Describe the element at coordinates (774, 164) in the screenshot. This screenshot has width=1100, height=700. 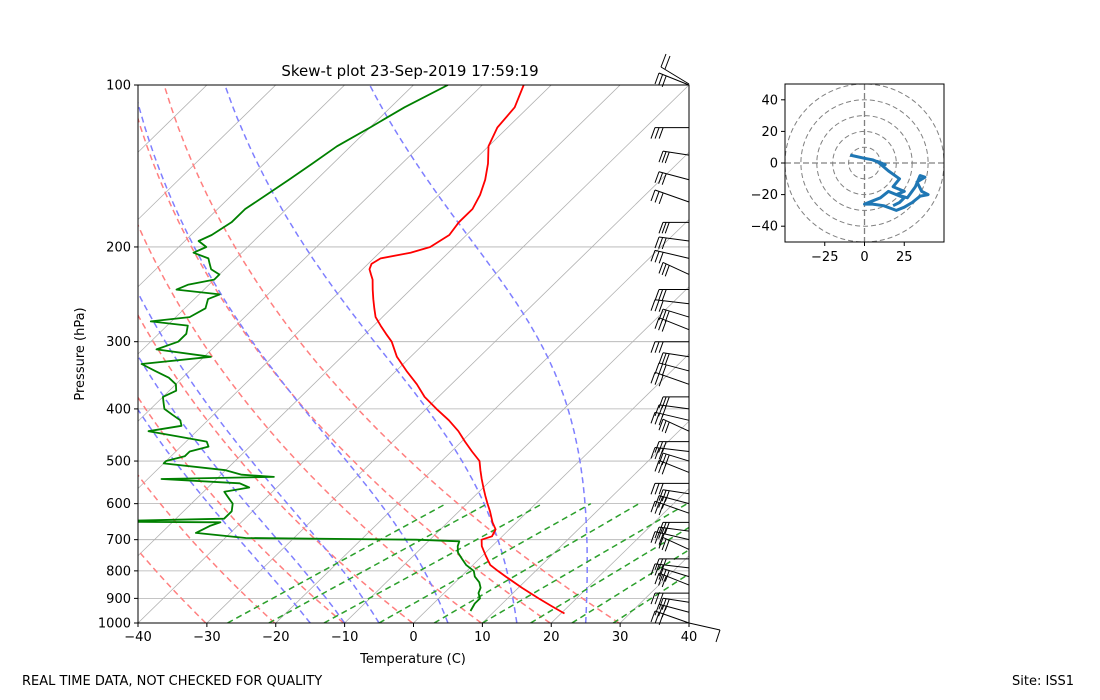
I see `hodograph-y-tick-label: 0` at that location.